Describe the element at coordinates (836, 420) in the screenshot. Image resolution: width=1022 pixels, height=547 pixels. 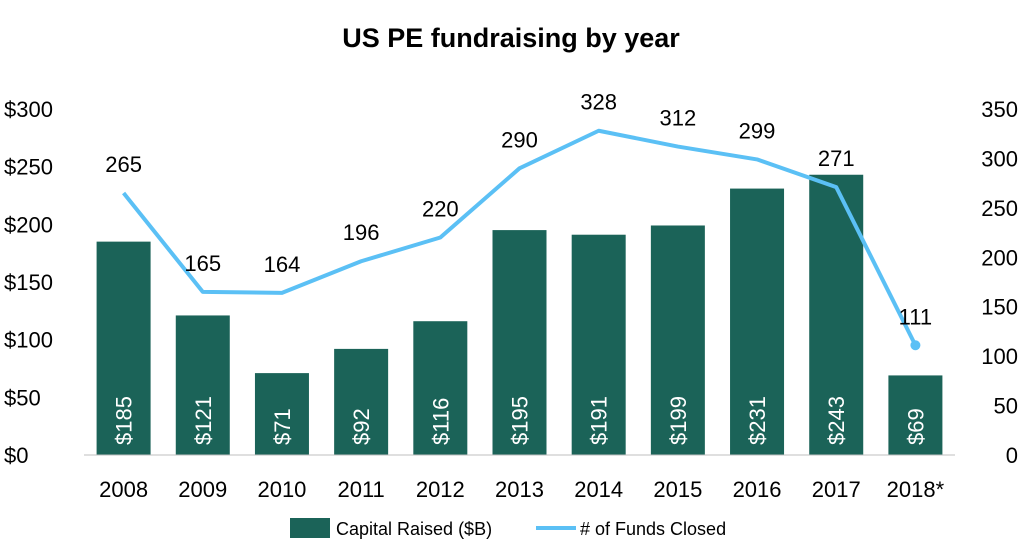
I see `bar-value-label: $243` at that location.